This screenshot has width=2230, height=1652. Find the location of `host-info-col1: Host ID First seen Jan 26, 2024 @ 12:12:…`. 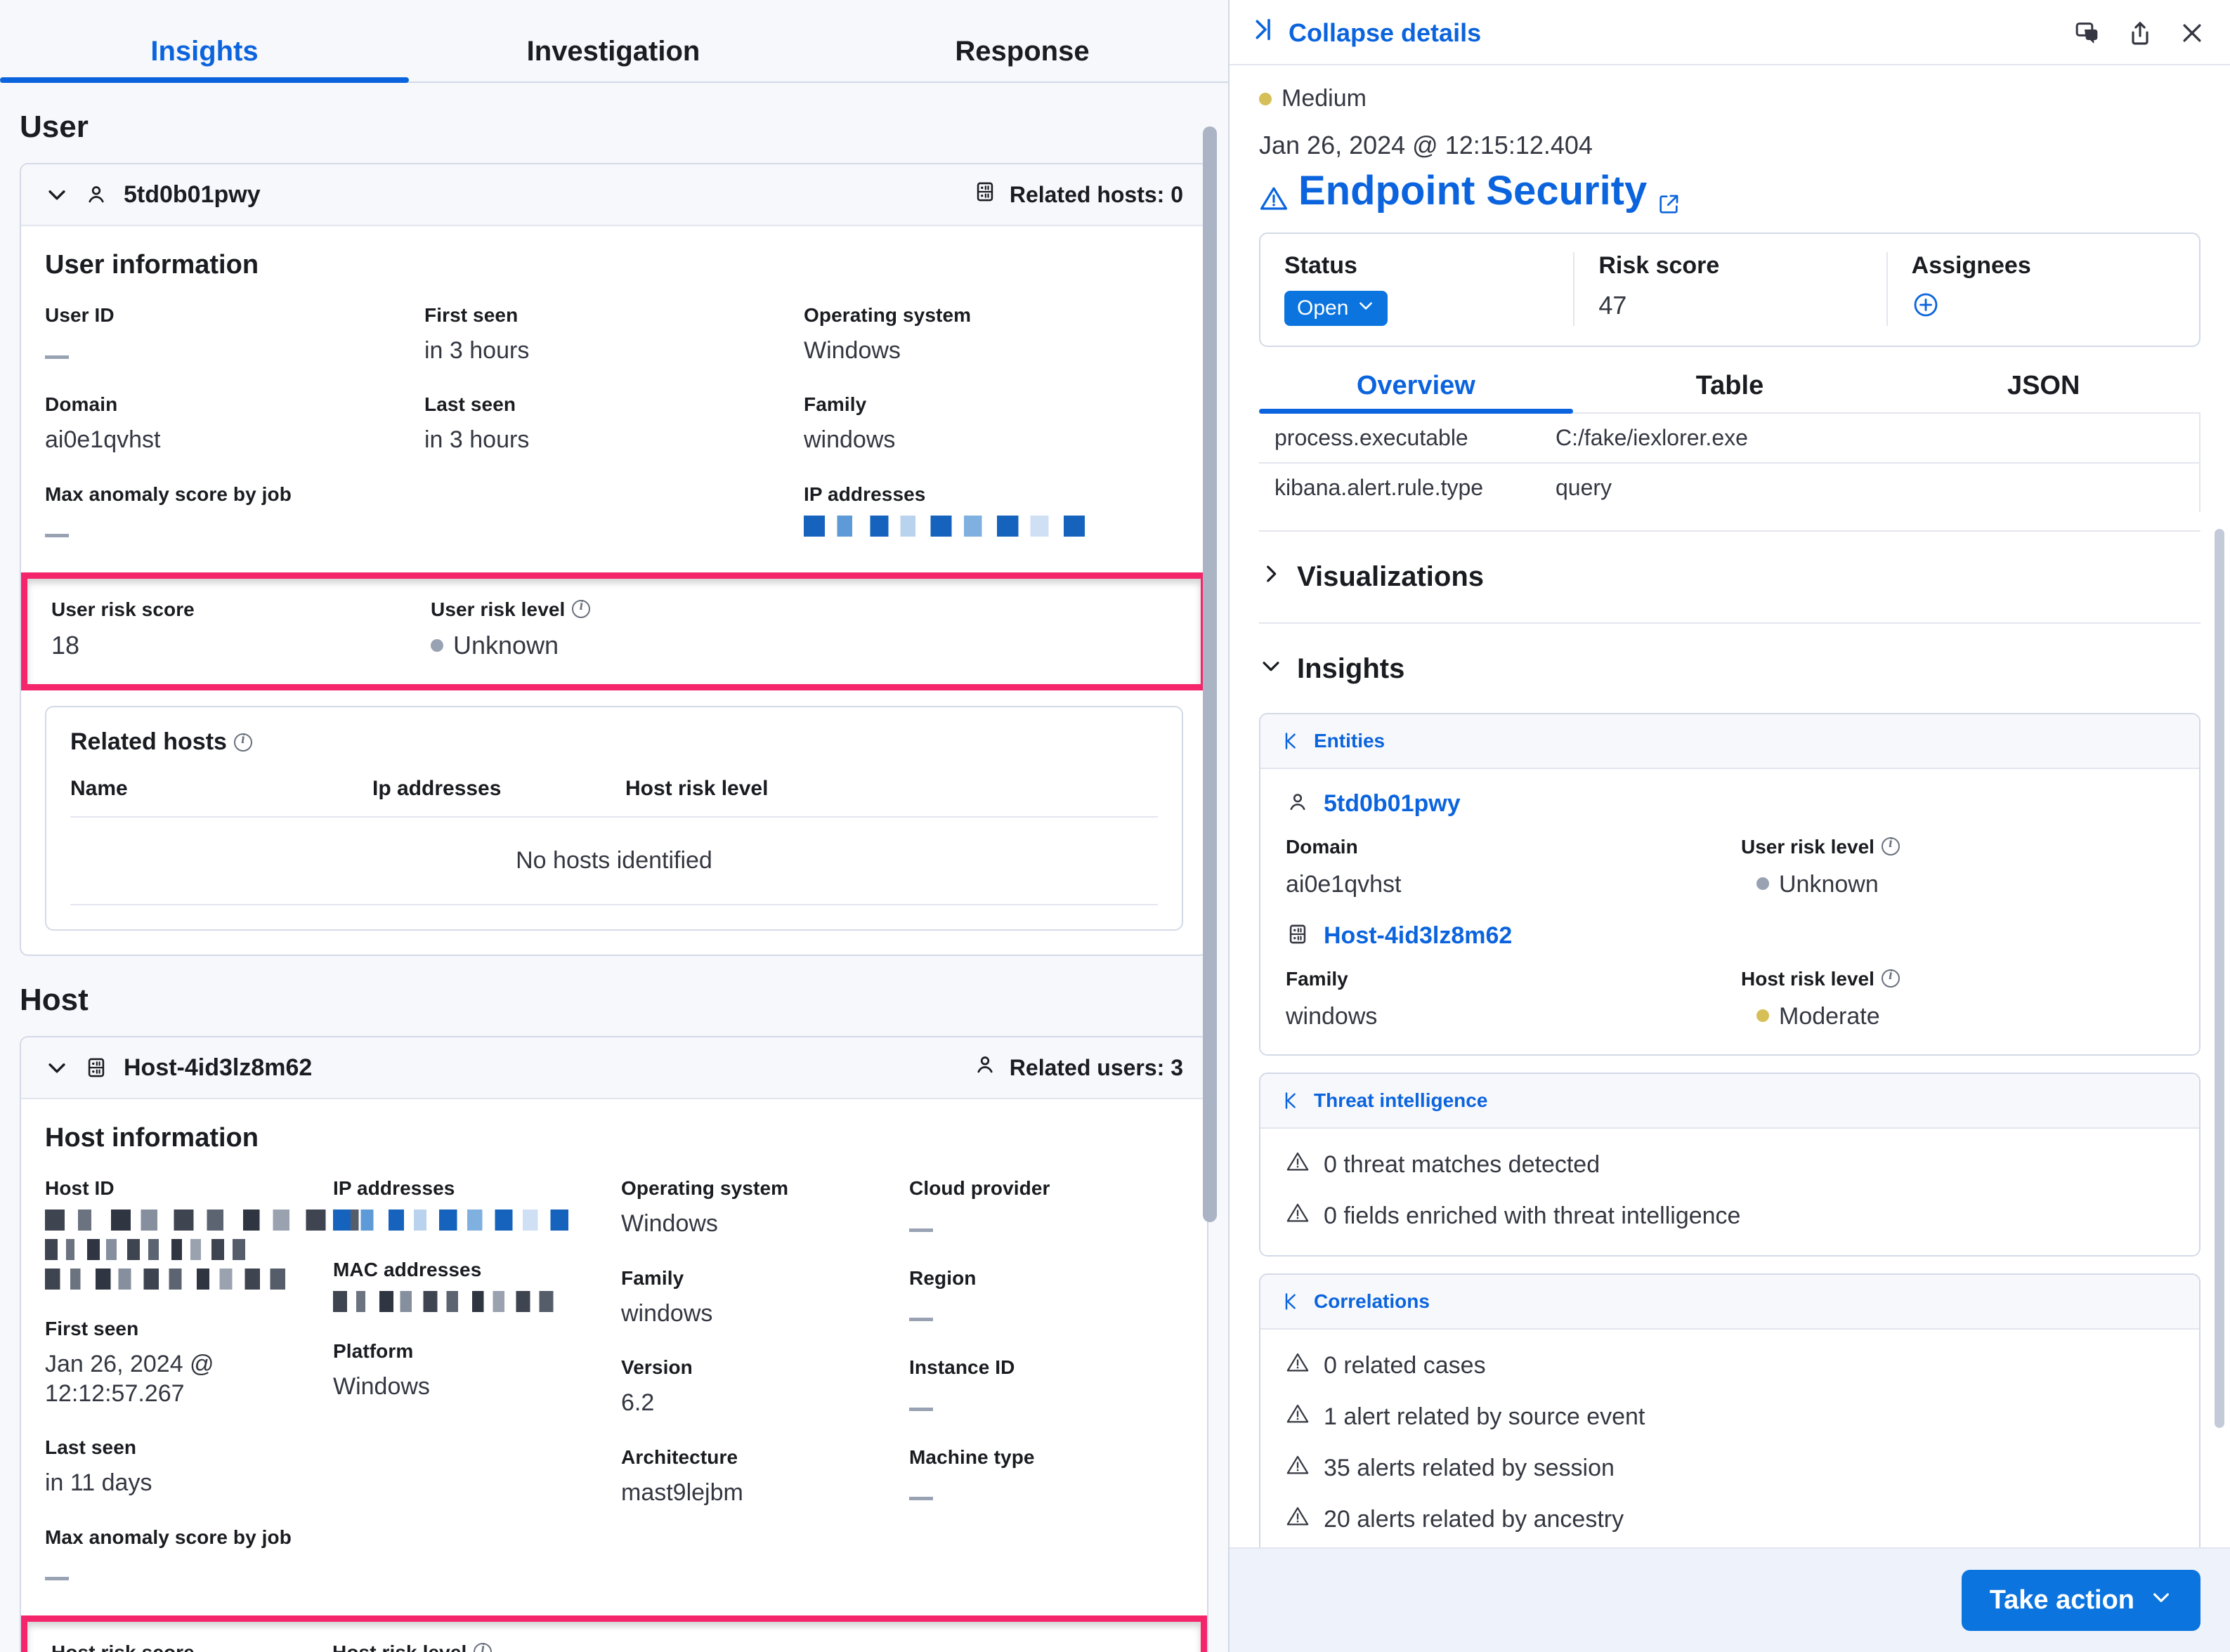

host-info-col1: Host ID First seen Jan 26, 2024 @ 12:12:… is located at coordinates (210, 1396).